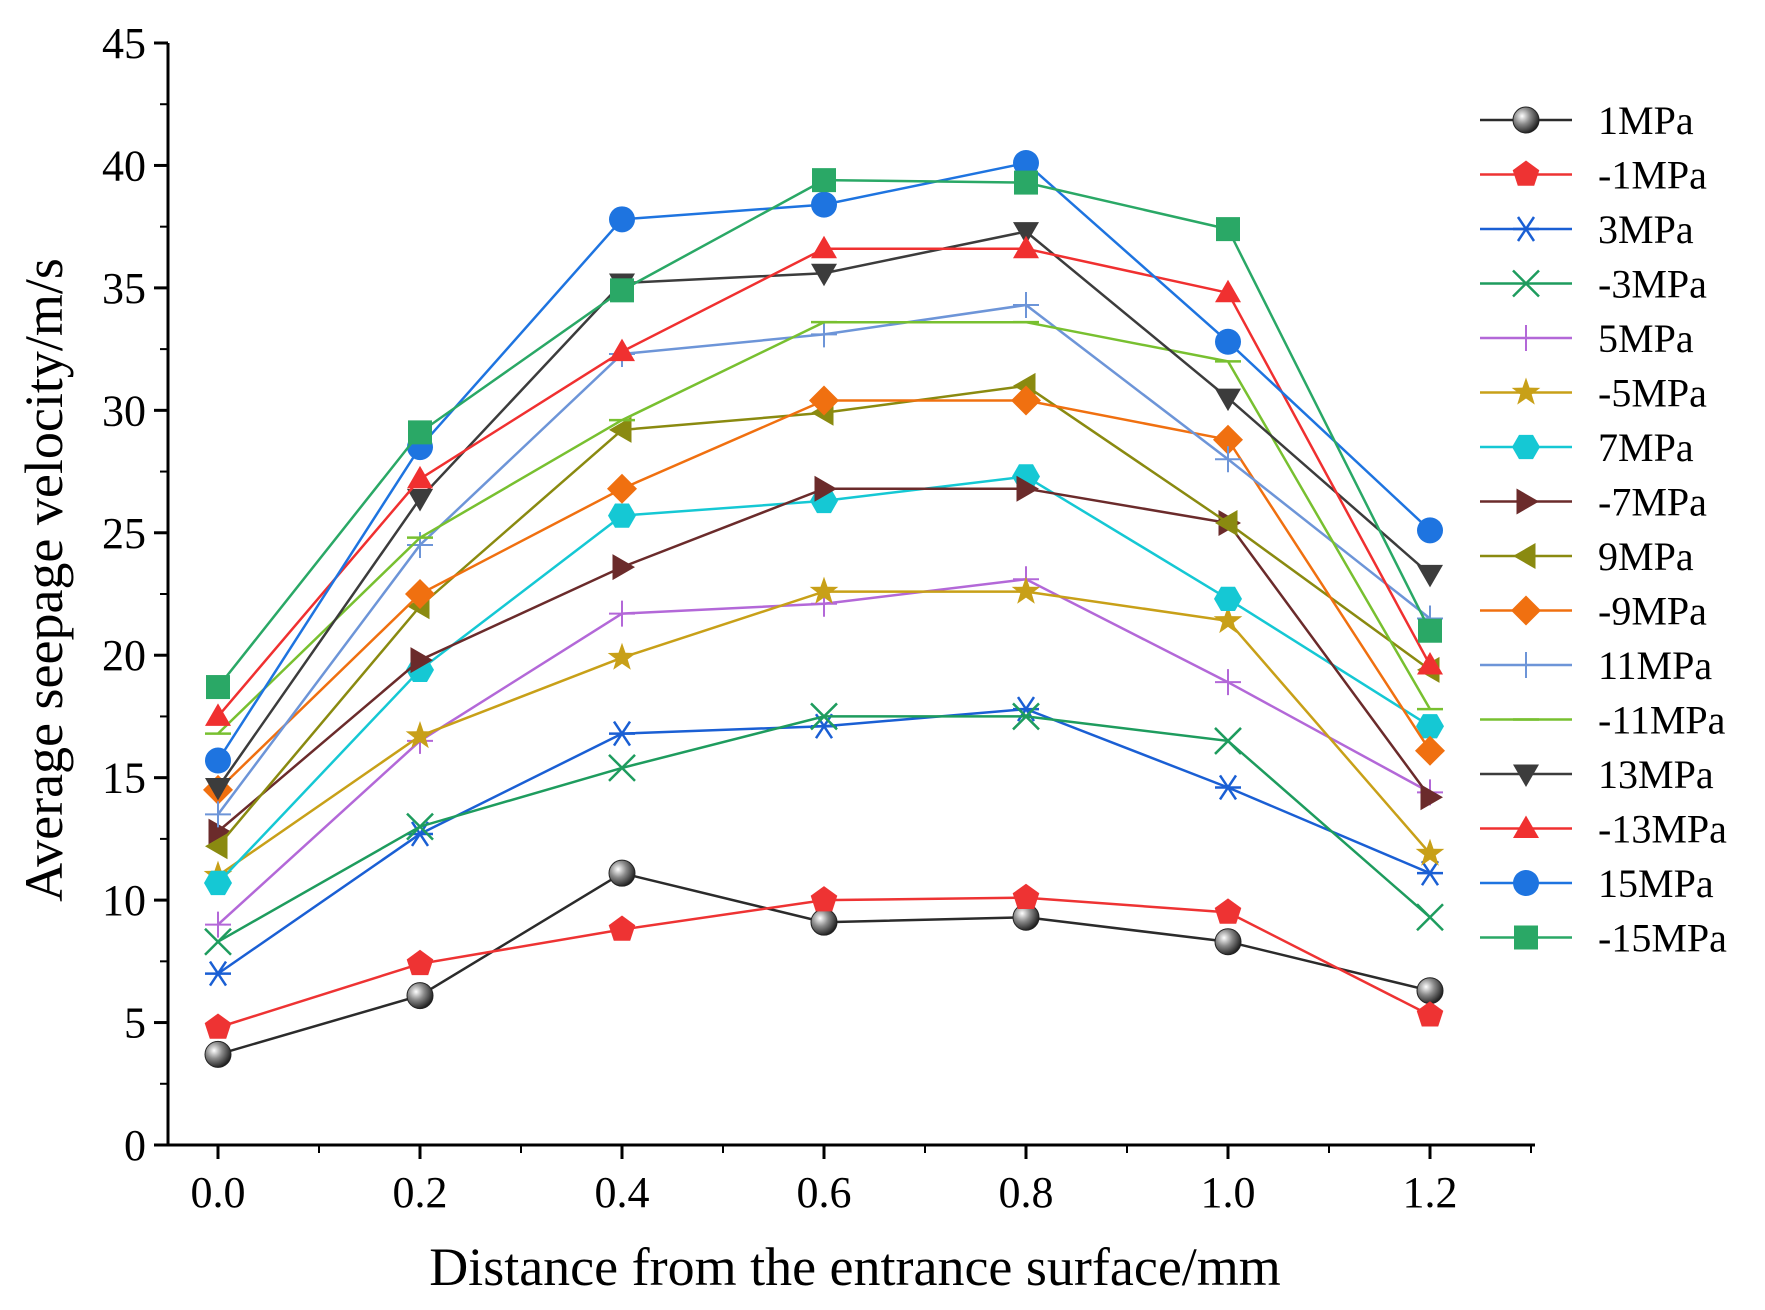  Describe the element at coordinates (1597, 774) in the screenshot. I see `legend-entry-13mpa: 13MPa` at that location.